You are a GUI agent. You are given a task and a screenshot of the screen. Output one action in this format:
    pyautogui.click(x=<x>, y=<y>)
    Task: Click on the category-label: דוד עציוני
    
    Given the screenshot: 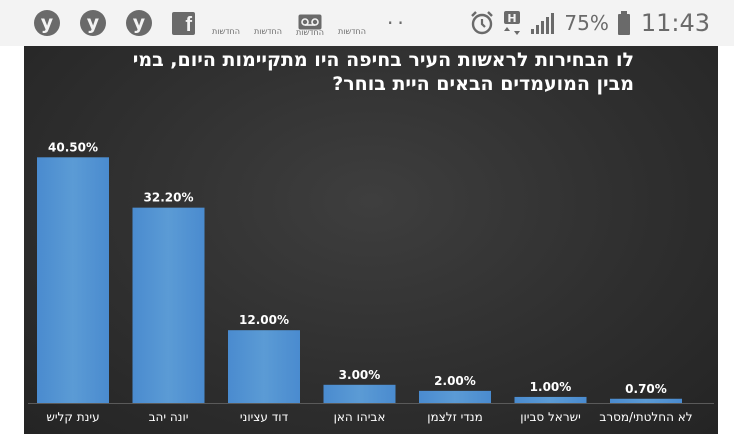 What is the action you would take?
    pyautogui.click(x=264, y=417)
    